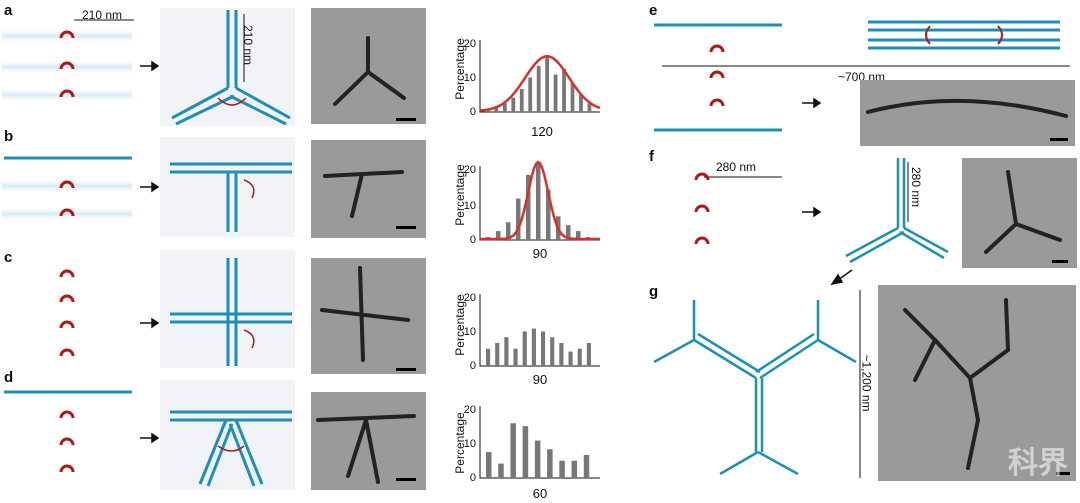  What do you see at coordinates (967, 113) in the screenshot?
I see `tem-image-e` at bounding box center [967, 113].